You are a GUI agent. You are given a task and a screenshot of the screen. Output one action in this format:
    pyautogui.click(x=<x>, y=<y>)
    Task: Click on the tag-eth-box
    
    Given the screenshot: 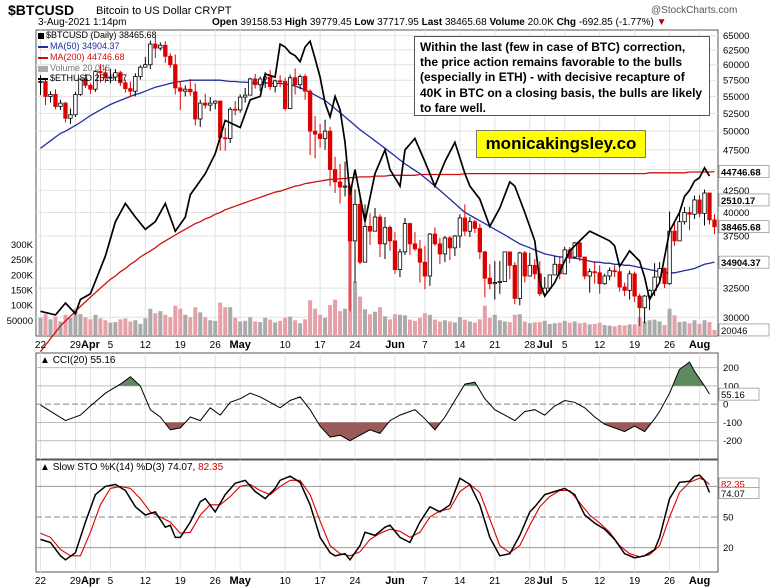 What is the action you would take?
    pyautogui.click(x=744, y=200)
    